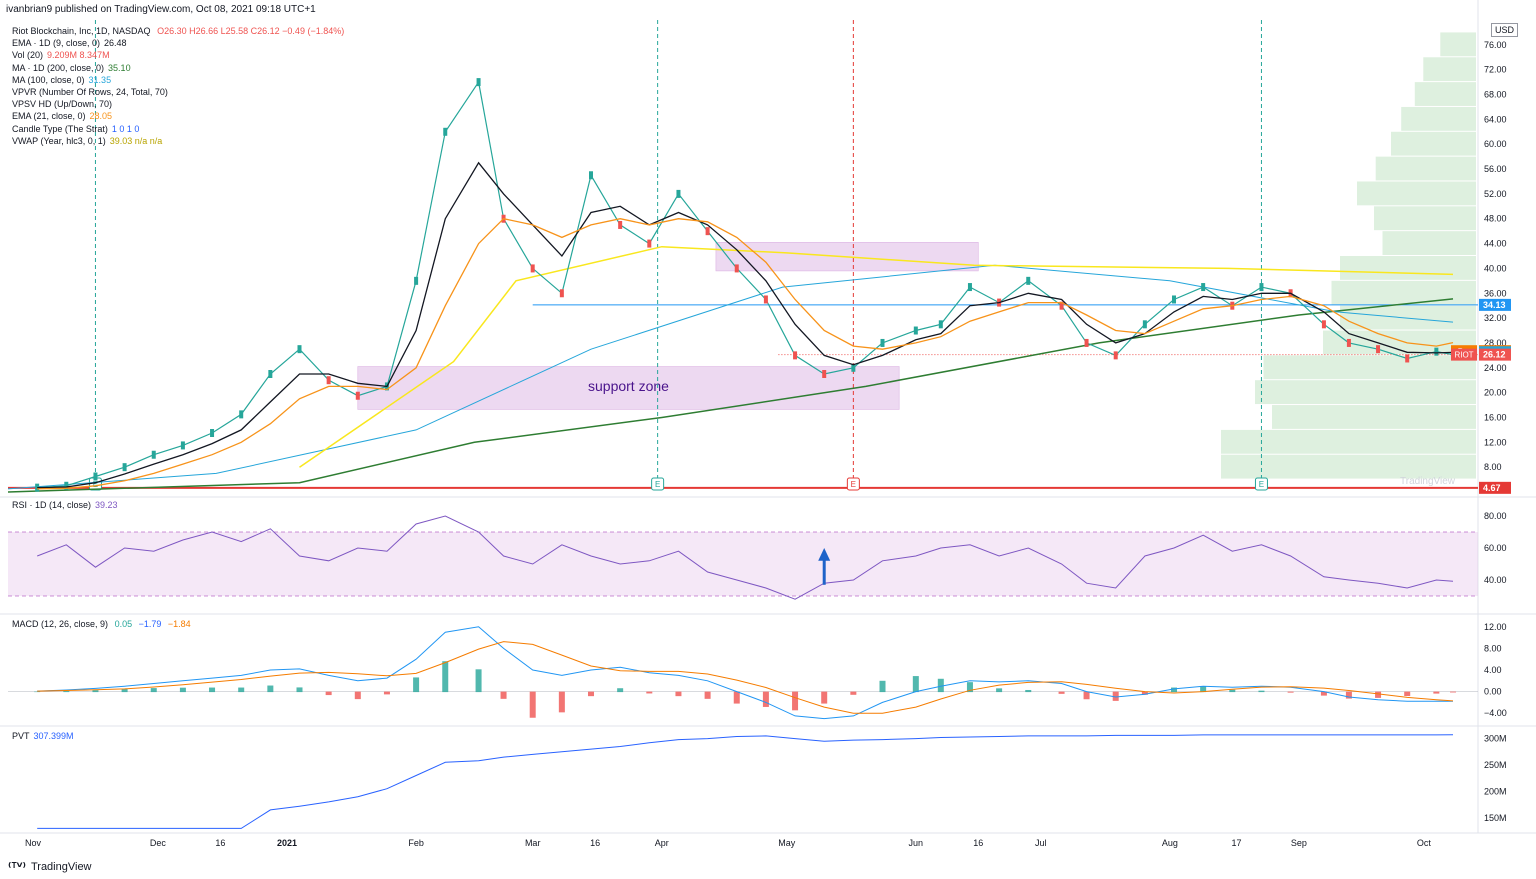 The height and width of the screenshot is (879, 1536). What do you see at coordinates (178, 68) in the screenshot?
I see `legend-indicator-row: MA · 1D (200, close, 0) 35.10` at bounding box center [178, 68].